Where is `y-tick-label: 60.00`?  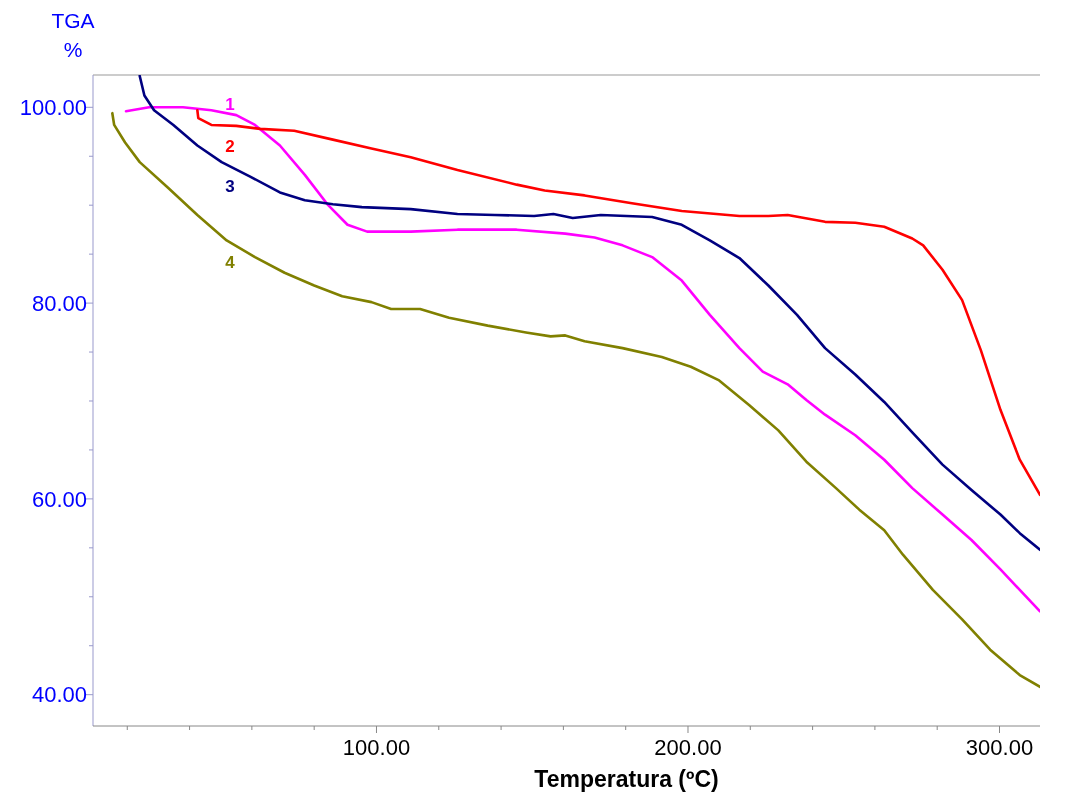 y-tick-label: 60.00 is located at coordinates (59, 499).